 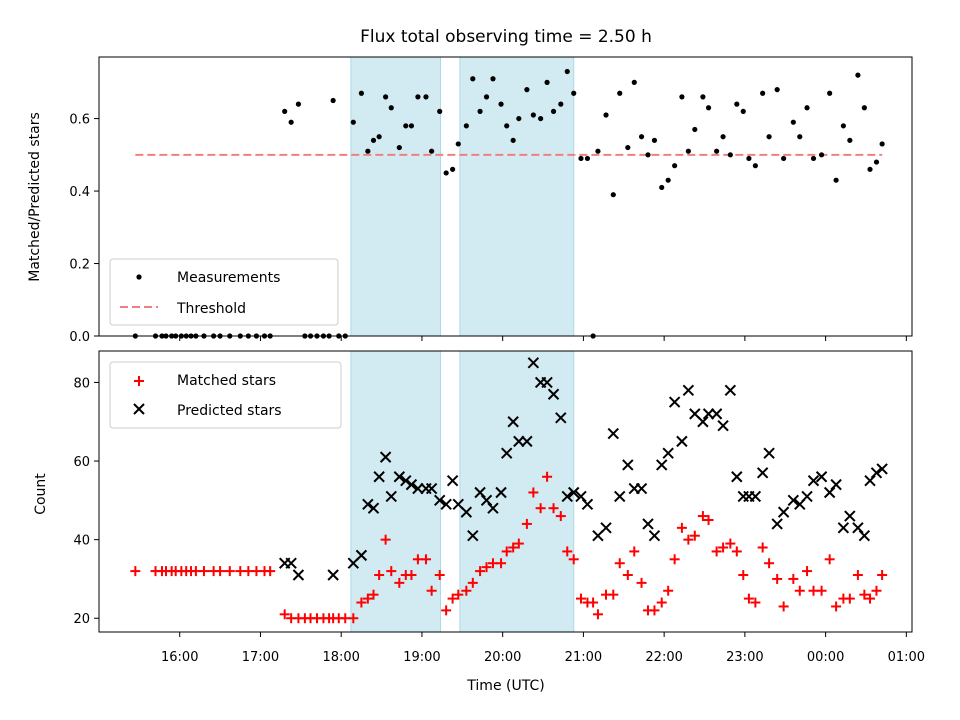 What do you see at coordinates (79, 192) in the screenshot?
I see `y-tick-label: 0.4` at bounding box center [79, 192].